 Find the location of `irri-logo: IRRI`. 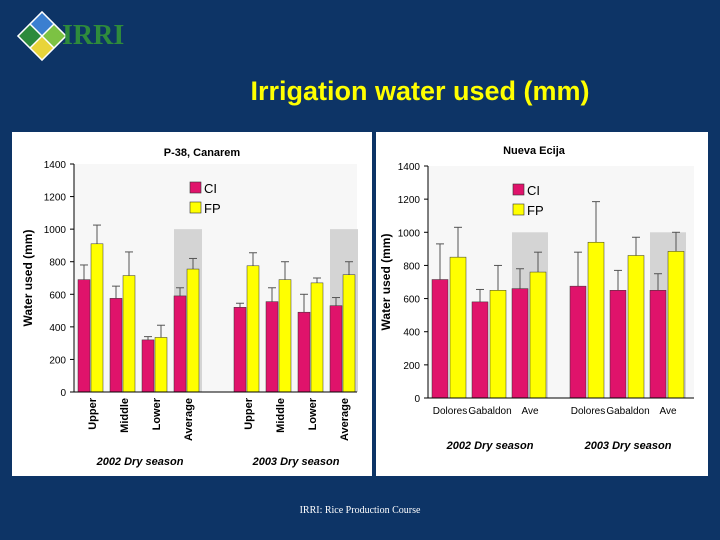

irri-logo: IRRI is located at coordinates (70, 36).